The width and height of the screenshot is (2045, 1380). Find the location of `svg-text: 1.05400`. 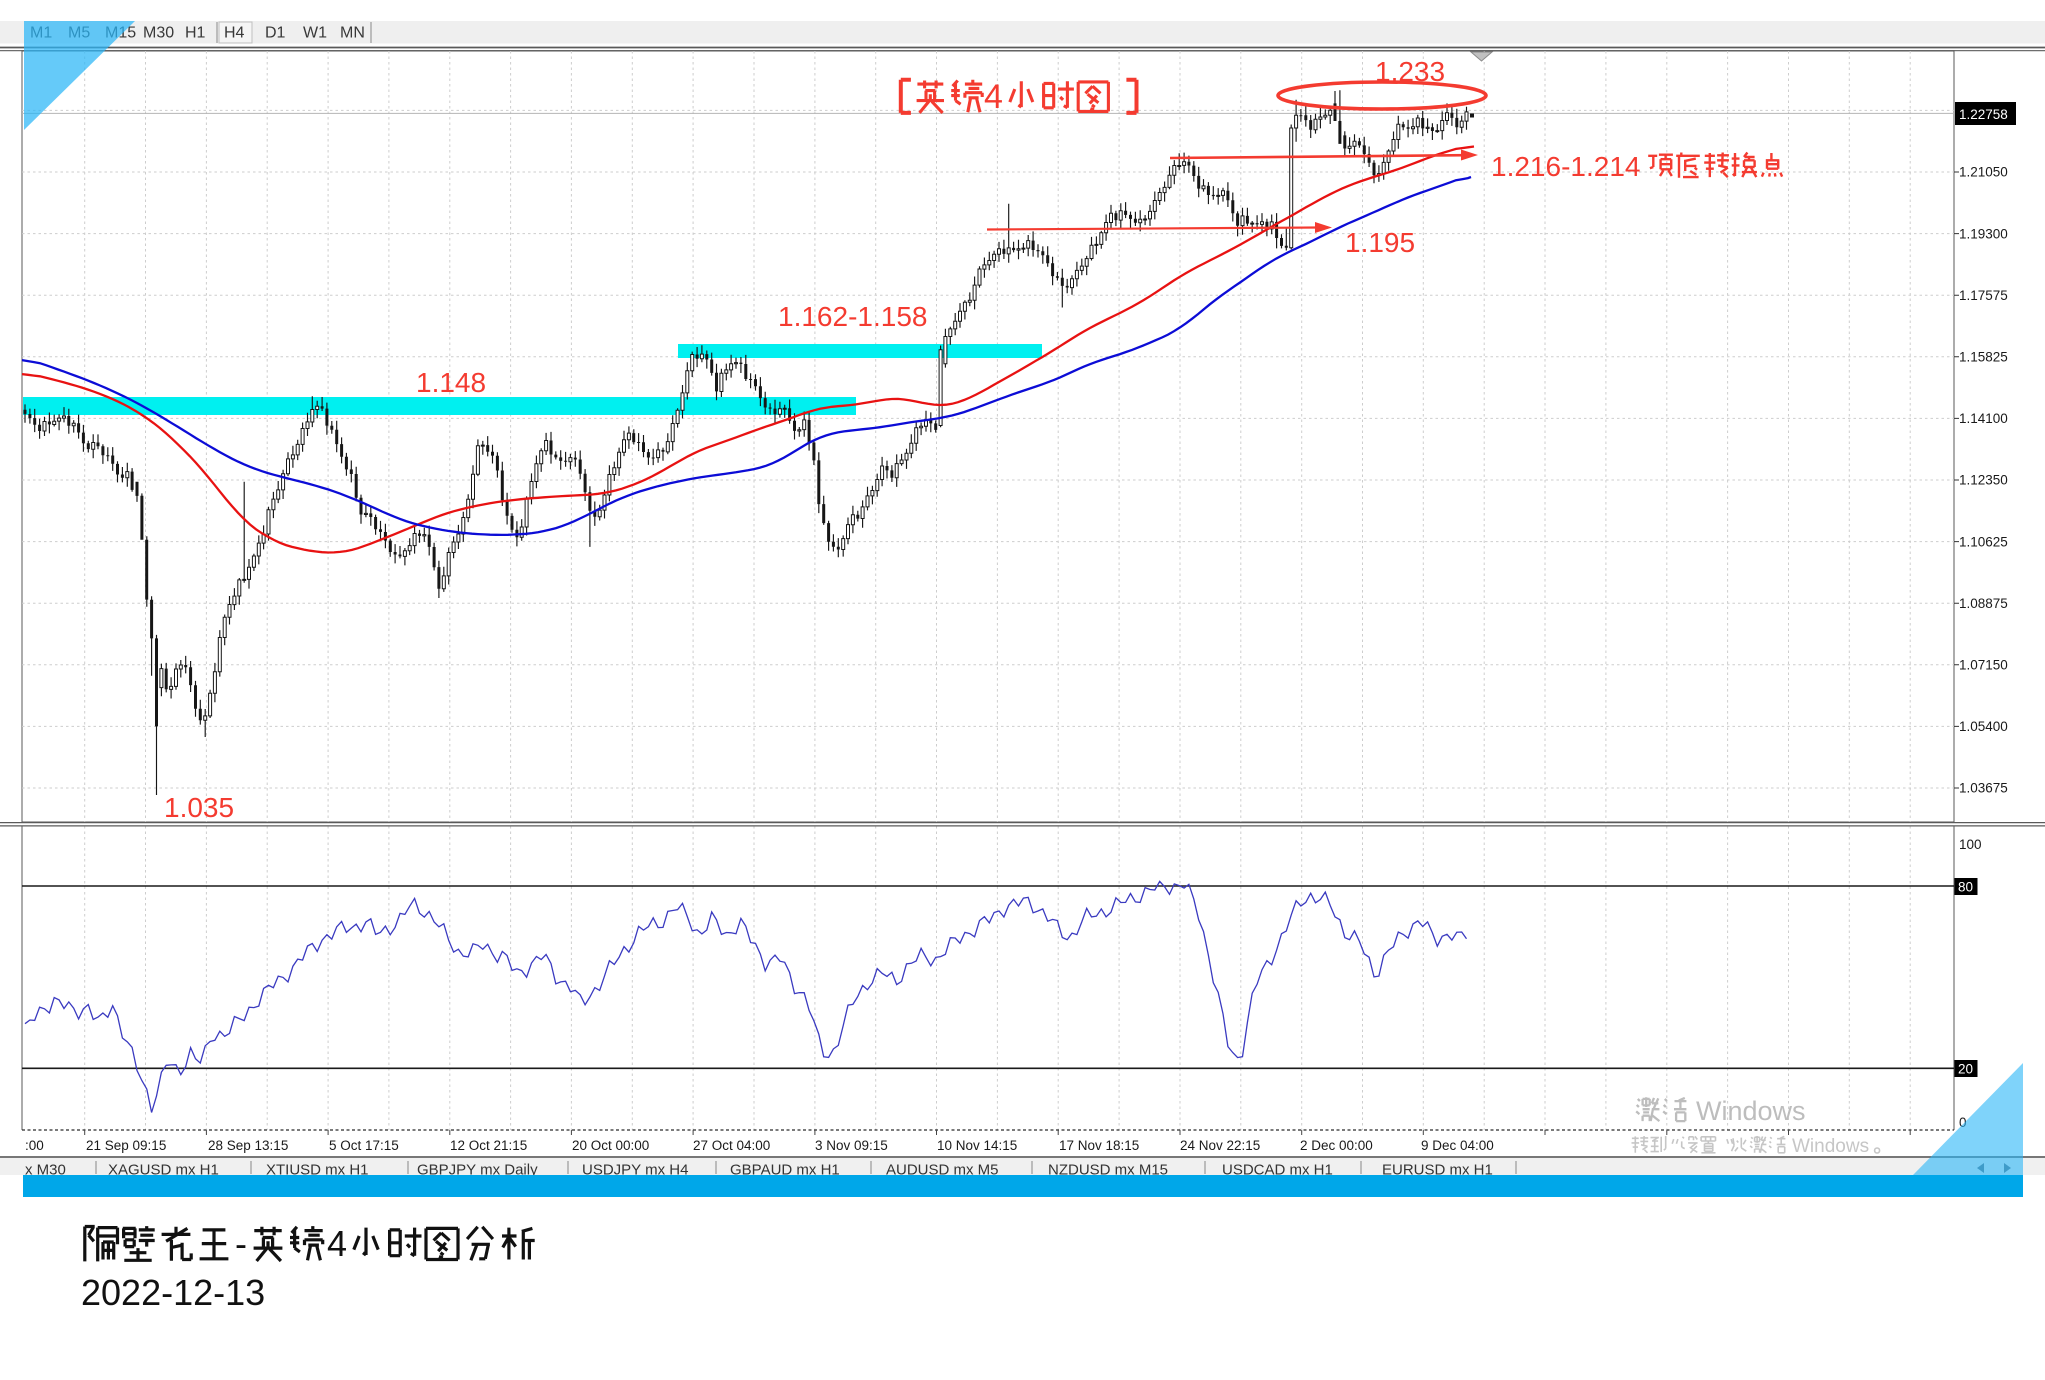

svg-text: 1.05400 is located at coordinates (1983, 726).